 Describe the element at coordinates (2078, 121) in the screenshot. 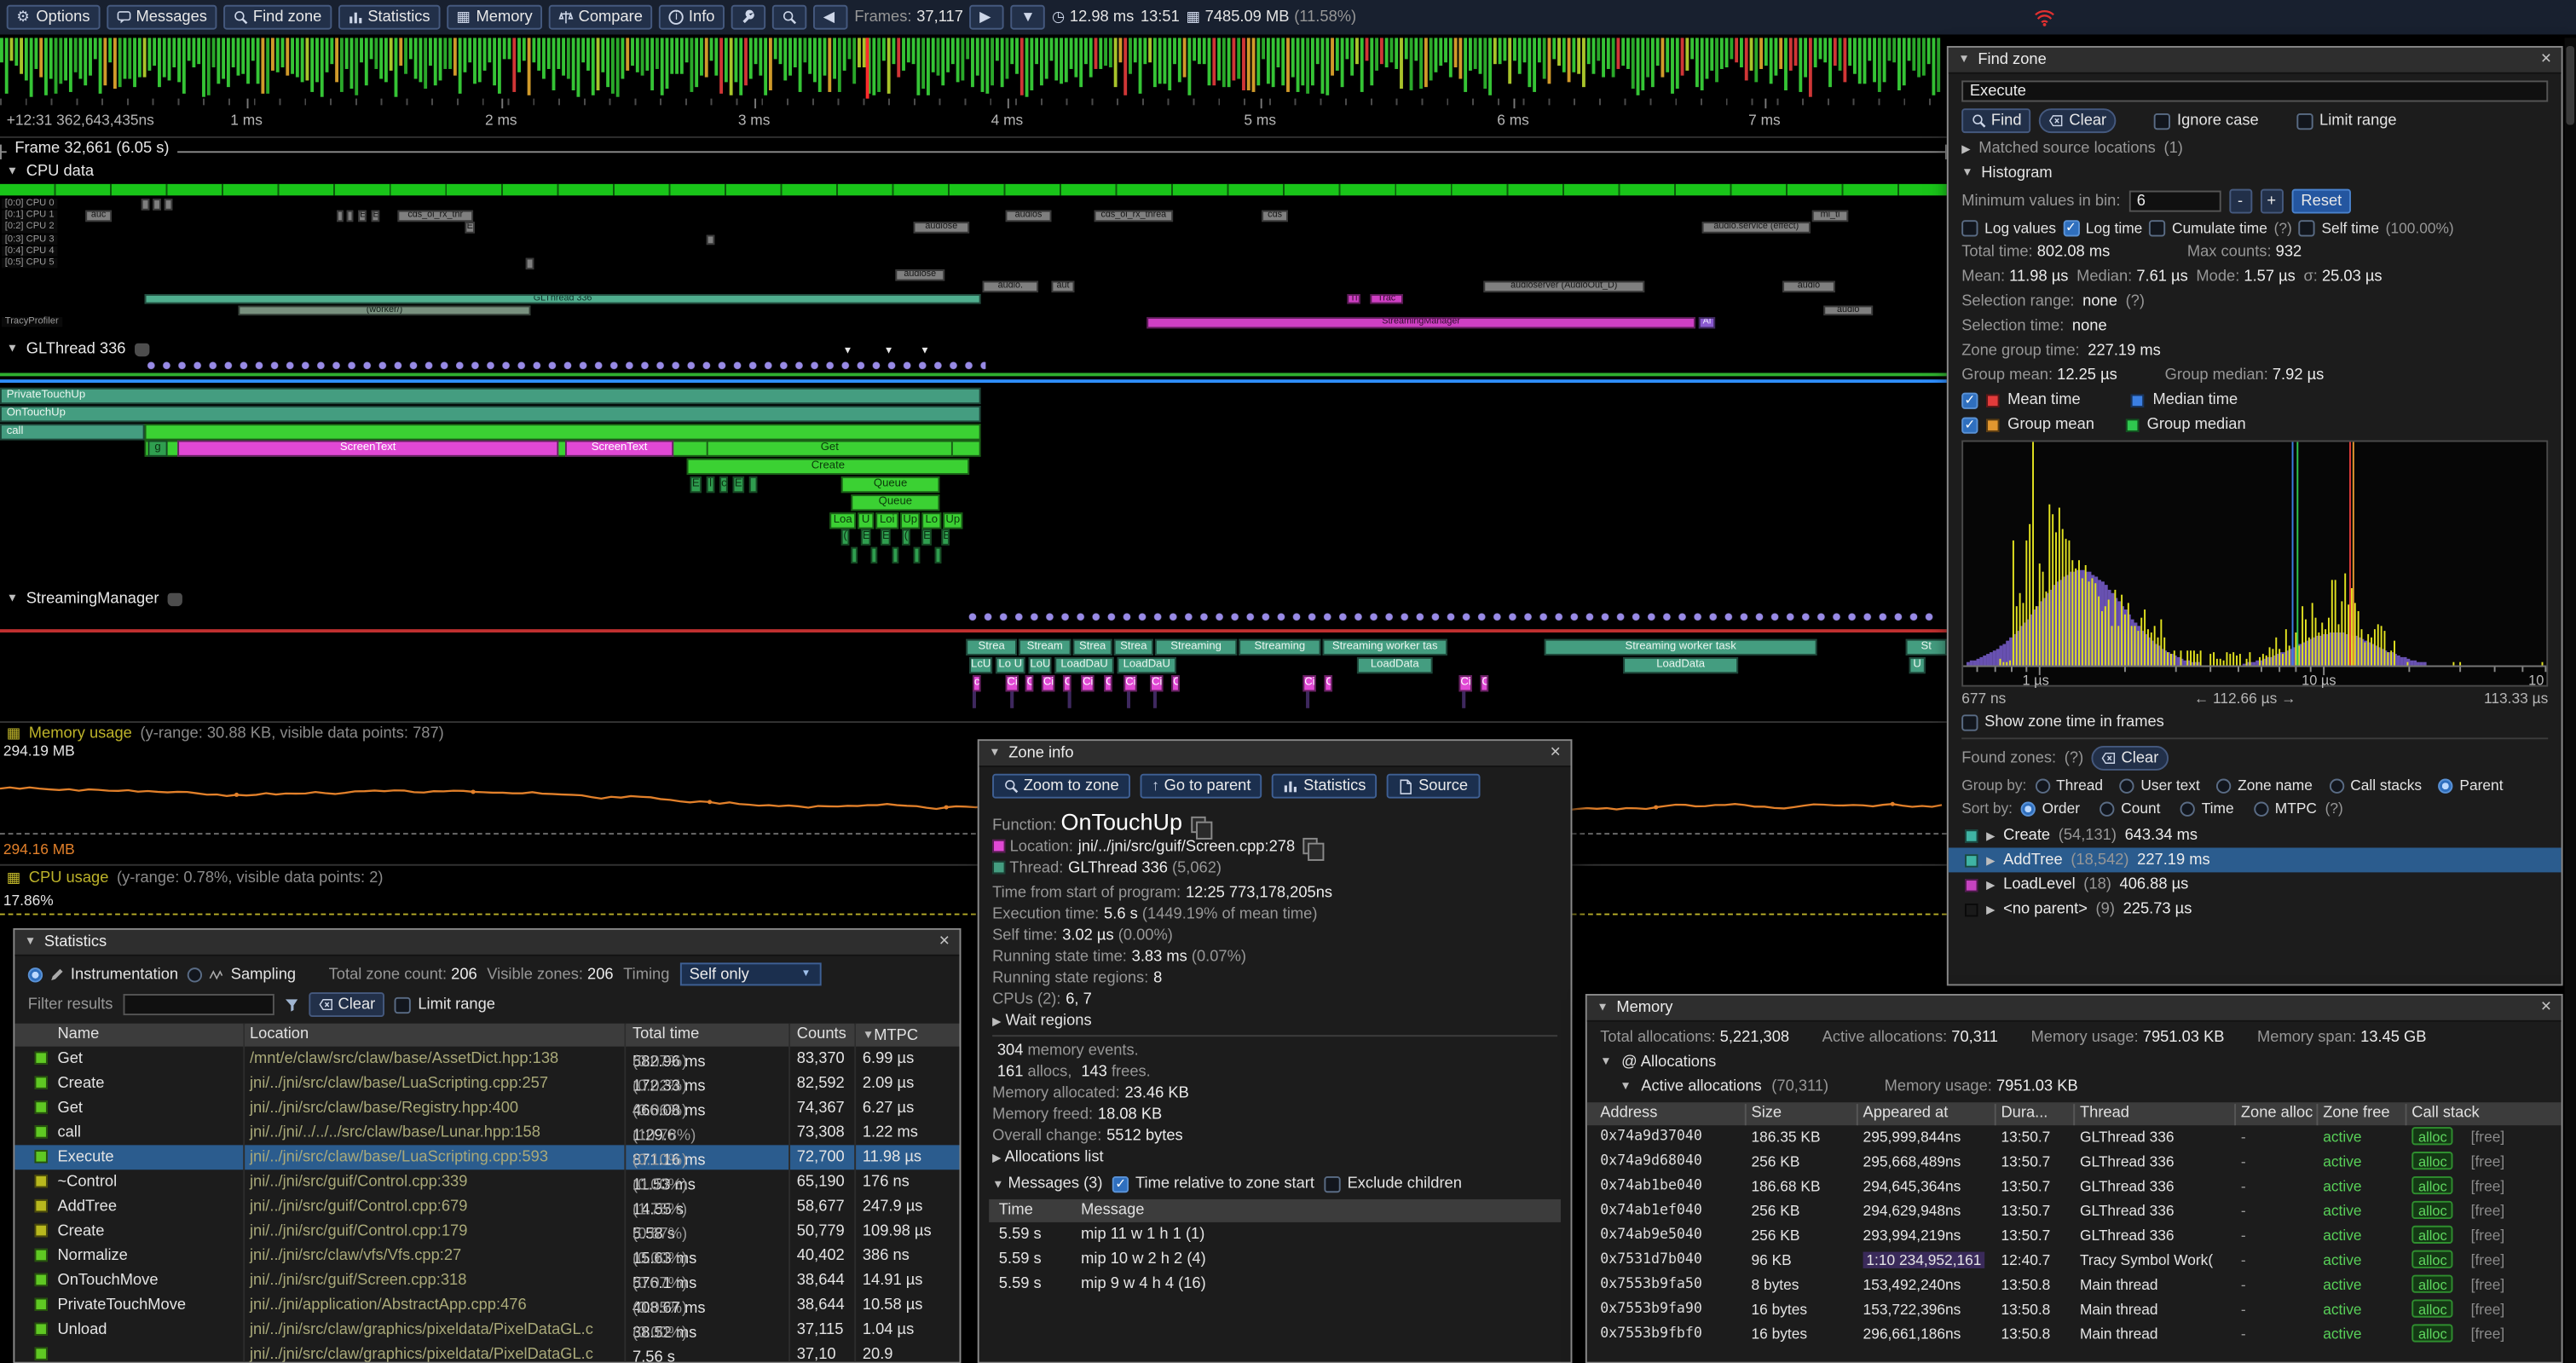

I see `clear-search-button: Clear` at that location.